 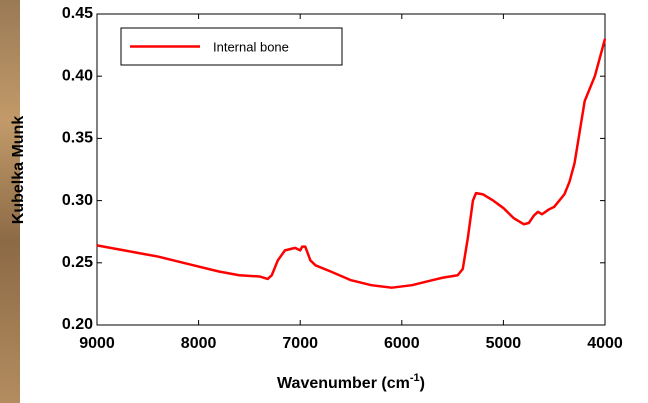 What do you see at coordinates (199, 343) in the screenshot?
I see `x-tick-label: 8000` at bounding box center [199, 343].